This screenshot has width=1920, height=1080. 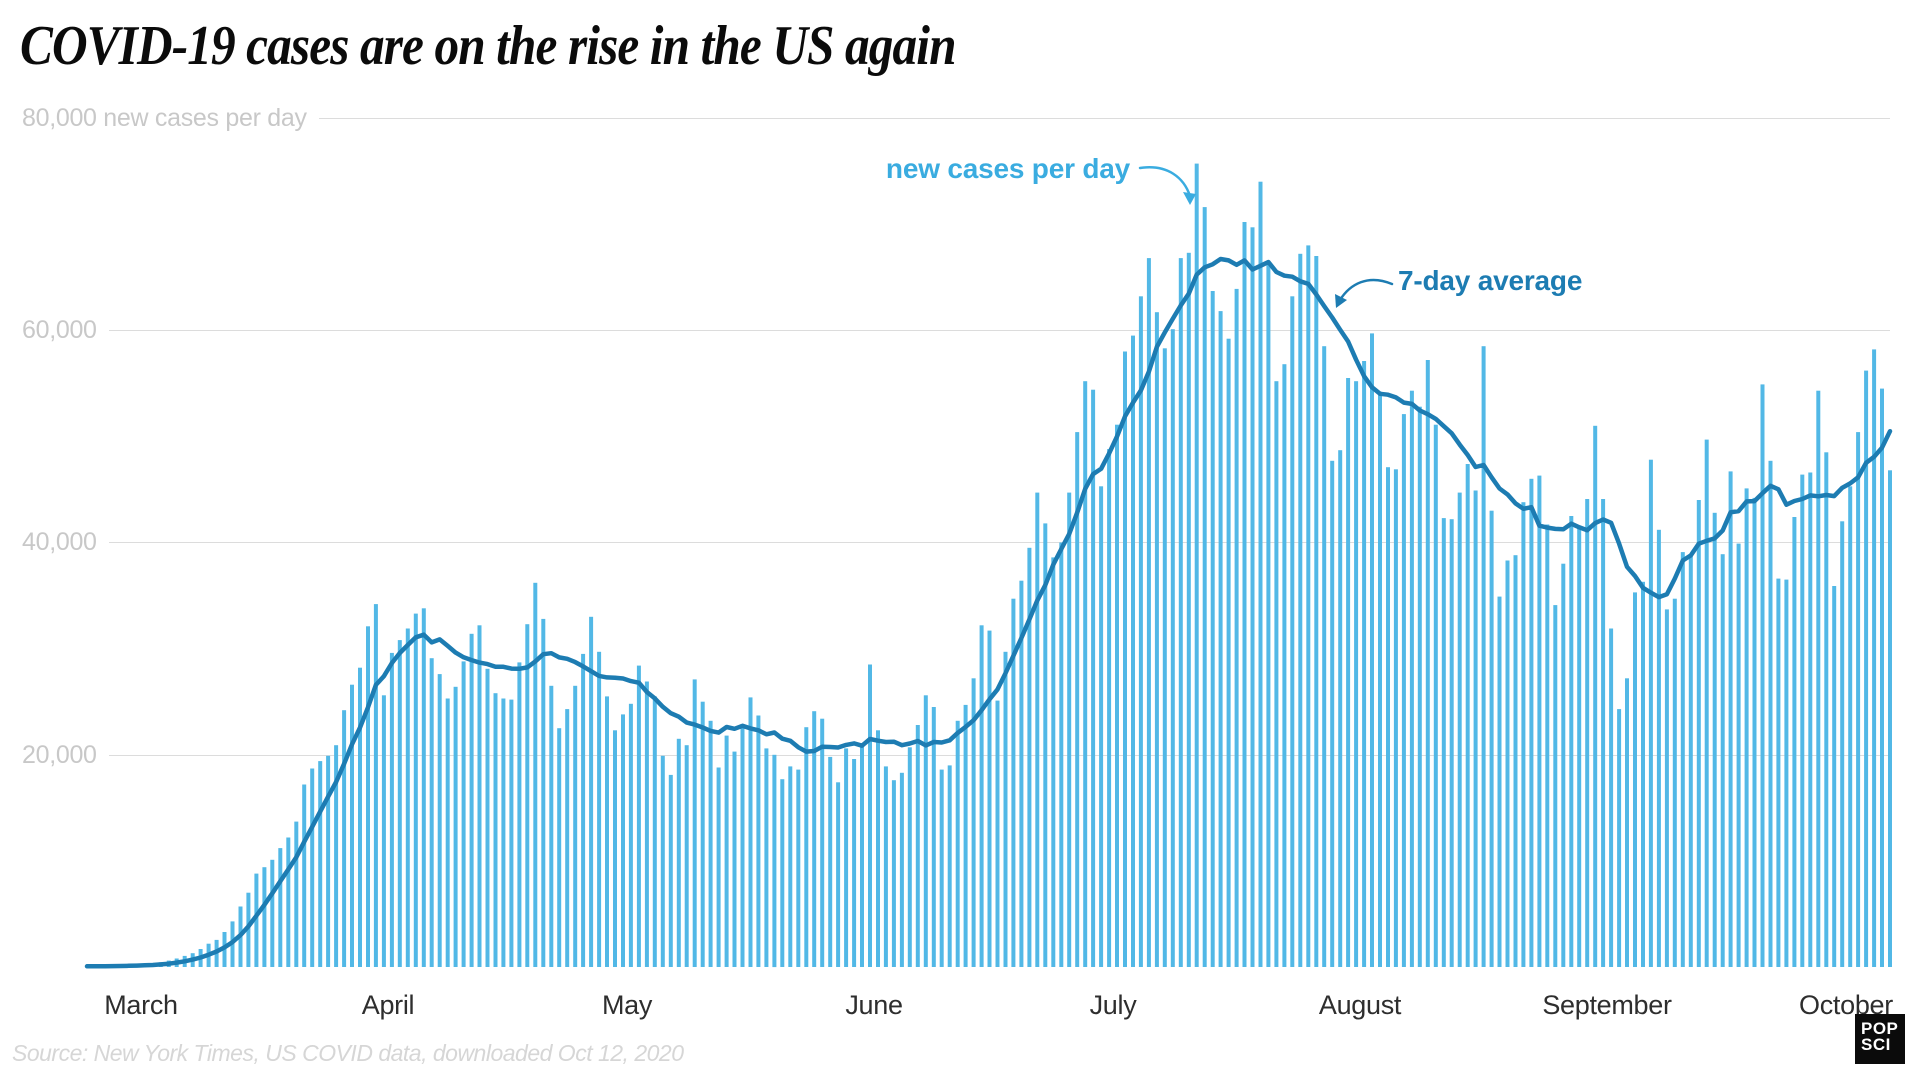 What do you see at coordinates (59, 754) in the screenshot?
I see `y-axis-label-20000: 20,000` at bounding box center [59, 754].